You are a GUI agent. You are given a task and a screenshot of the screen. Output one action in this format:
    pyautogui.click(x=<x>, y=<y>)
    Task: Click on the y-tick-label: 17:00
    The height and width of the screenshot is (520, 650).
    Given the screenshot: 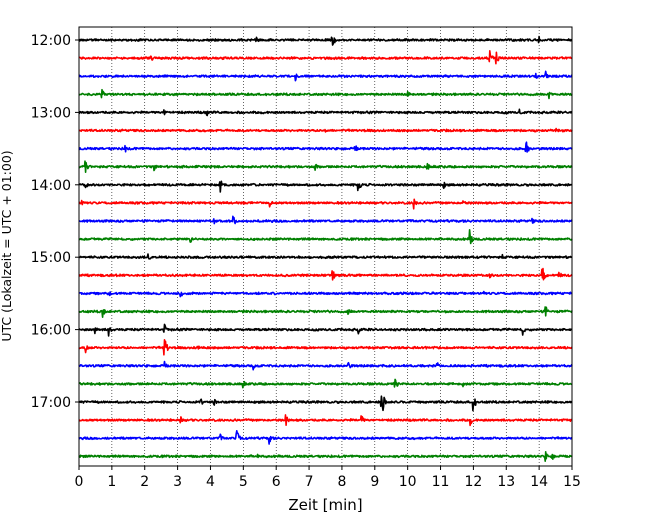 What is the action you would take?
    pyautogui.click(x=51, y=403)
    